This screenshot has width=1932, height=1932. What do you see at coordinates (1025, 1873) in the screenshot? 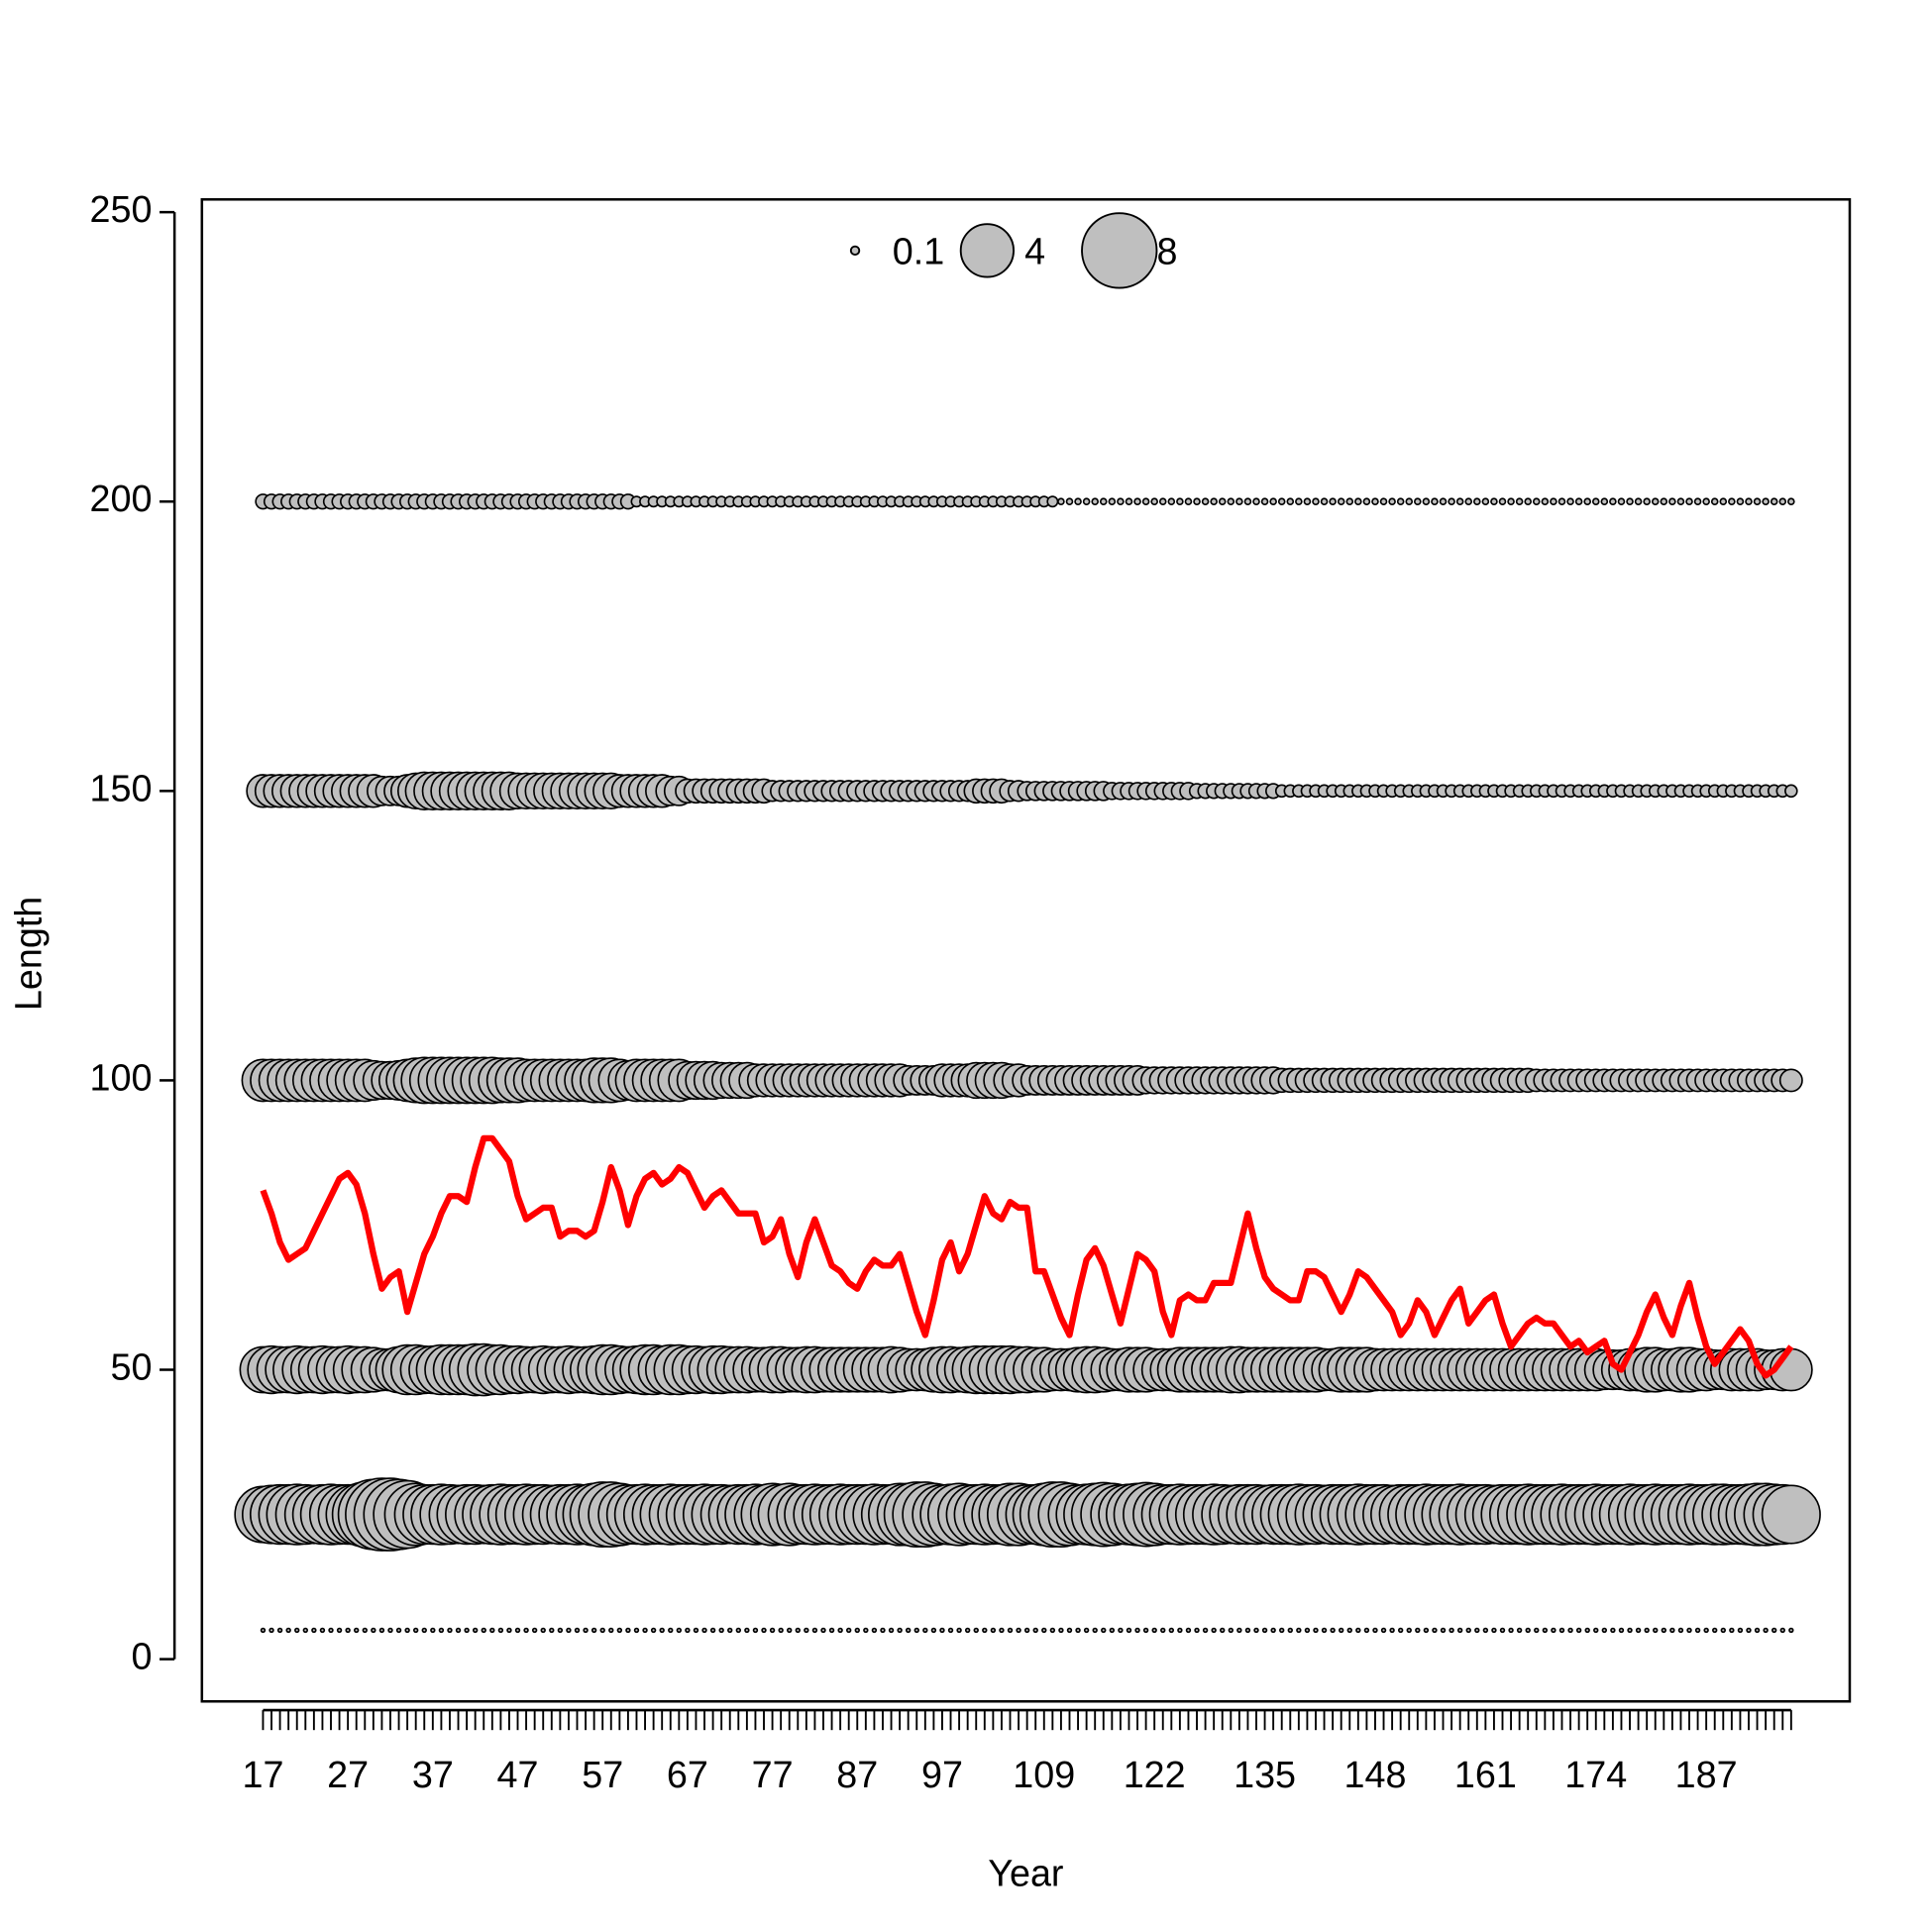
I see `x-axis-label: Year` at bounding box center [1025, 1873].